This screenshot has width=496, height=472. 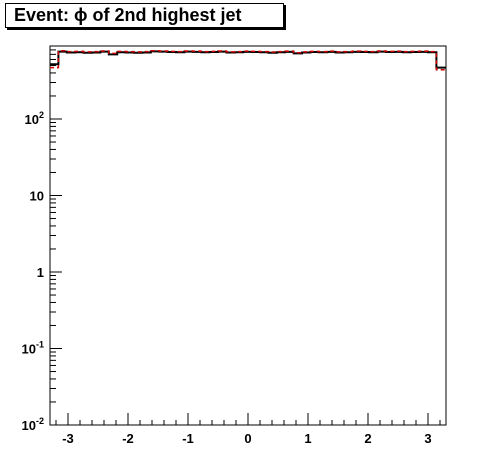 What do you see at coordinates (41, 115) in the screenshot?
I see `y-tick-exponent: 2` at bounding box center [41, 115].